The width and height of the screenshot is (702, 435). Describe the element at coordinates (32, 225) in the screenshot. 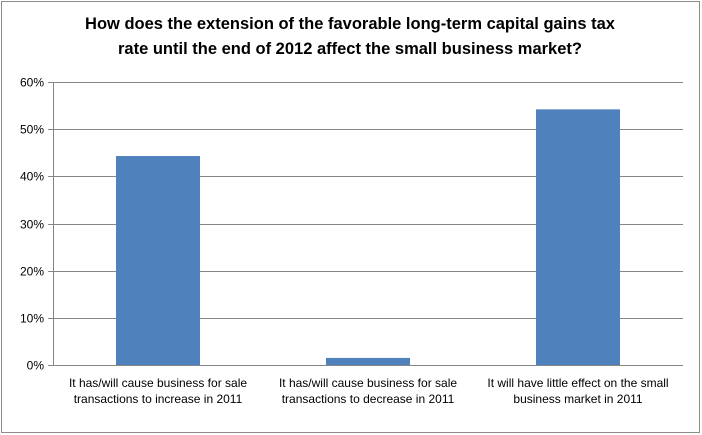

I see `y-tick-label: 30%` at that location.